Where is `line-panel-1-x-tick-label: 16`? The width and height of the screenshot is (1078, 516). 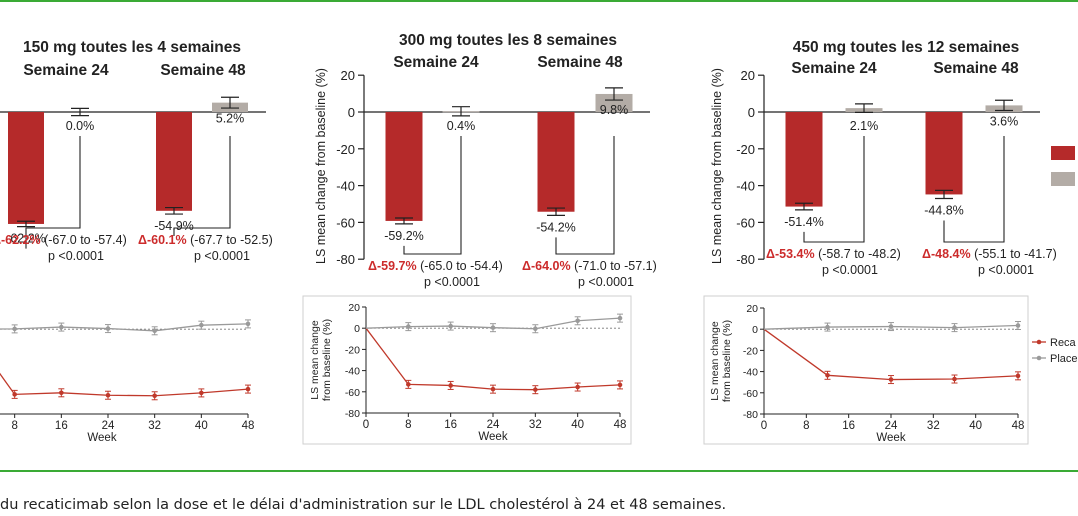
line-panel-1-x-tick-label: 16 is located at coordinates (61, 426).